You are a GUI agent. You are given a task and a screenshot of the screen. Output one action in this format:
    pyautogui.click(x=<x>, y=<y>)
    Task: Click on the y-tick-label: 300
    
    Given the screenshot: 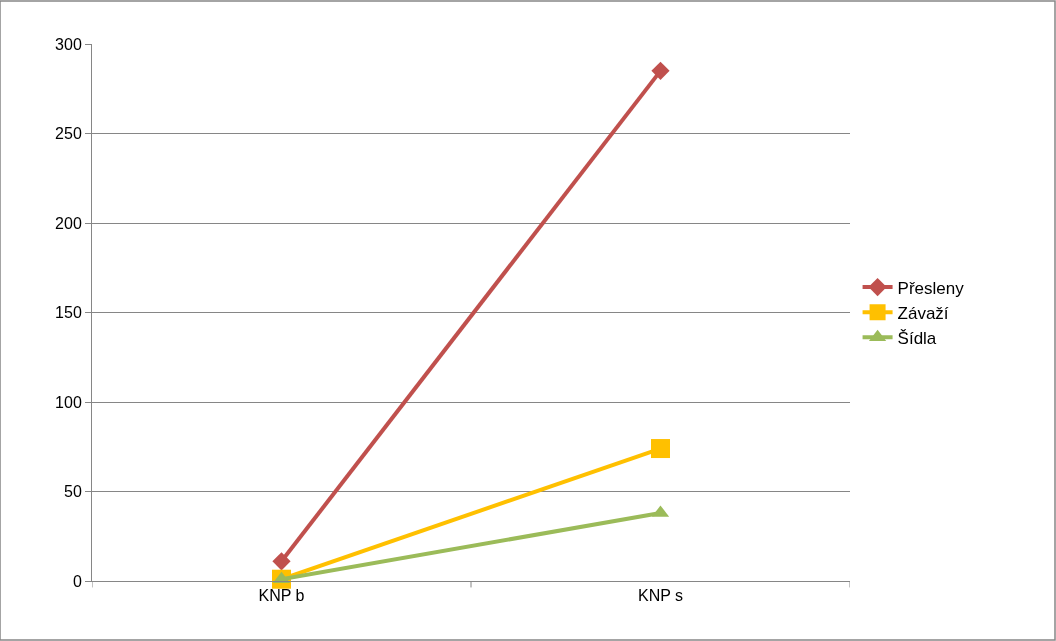 What is the action you would take?
    pyautogui.click(x=68, y=44)
    